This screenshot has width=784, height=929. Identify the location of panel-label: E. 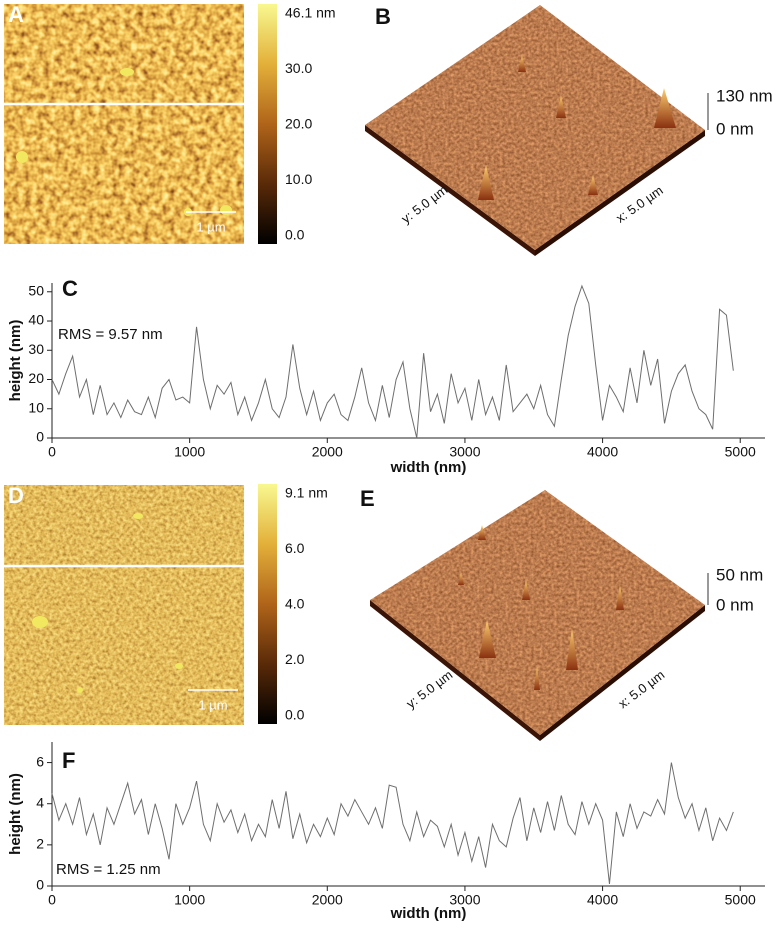
(367, 498).